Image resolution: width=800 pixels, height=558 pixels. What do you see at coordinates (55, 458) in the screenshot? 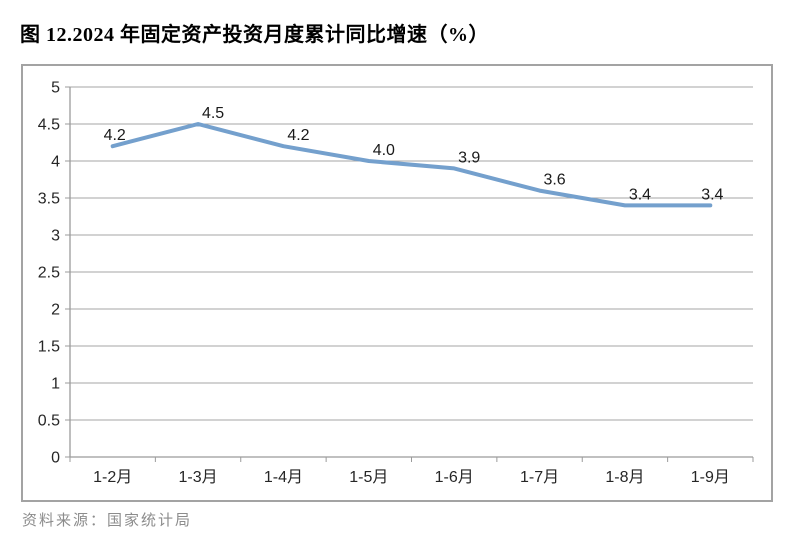
I see `svg-text: 0` at bounding box center [55, 458].